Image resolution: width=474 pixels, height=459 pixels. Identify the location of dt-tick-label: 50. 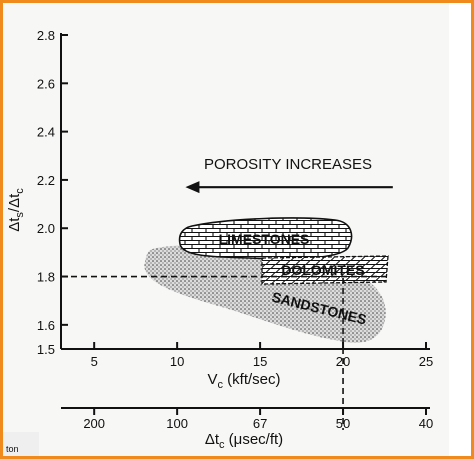
(343, 423).